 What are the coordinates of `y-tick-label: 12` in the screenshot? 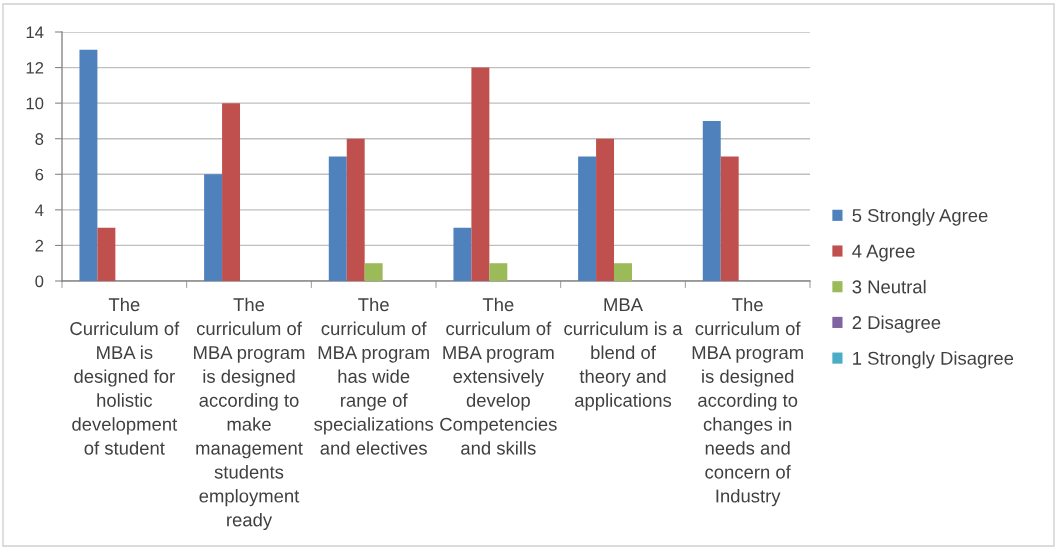 It's located at (35, 67).